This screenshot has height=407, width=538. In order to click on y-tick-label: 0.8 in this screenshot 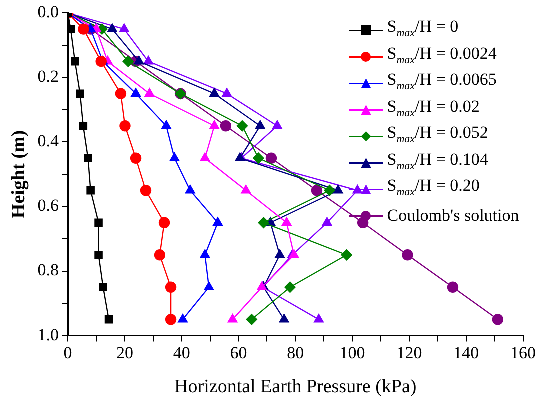, I will do `click(49, 270)`.